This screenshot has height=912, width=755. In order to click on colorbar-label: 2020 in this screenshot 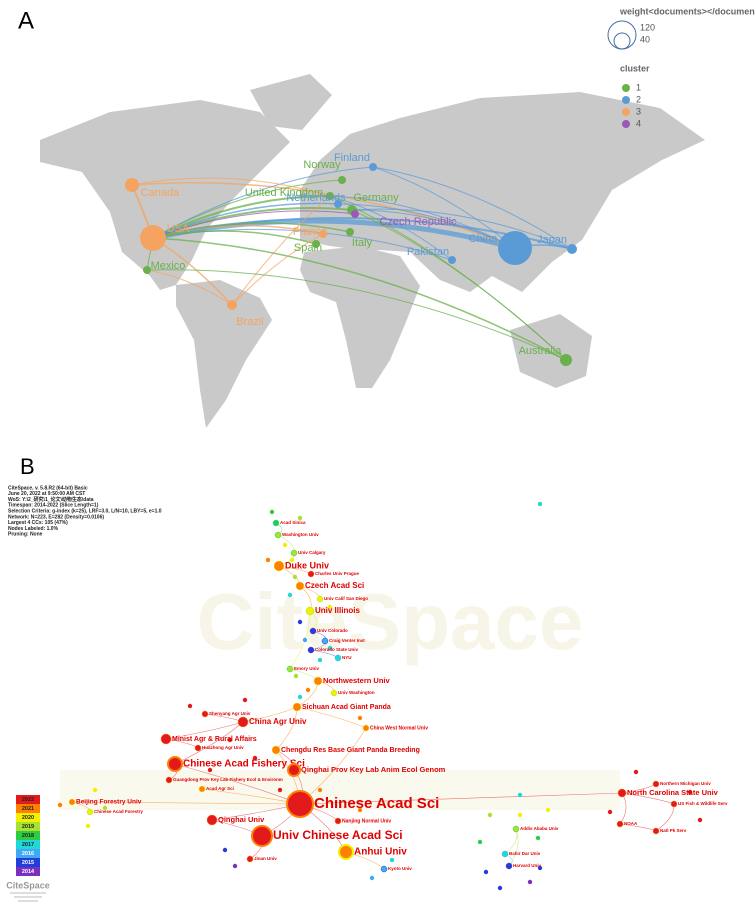, I will do `click(28, 818)`.